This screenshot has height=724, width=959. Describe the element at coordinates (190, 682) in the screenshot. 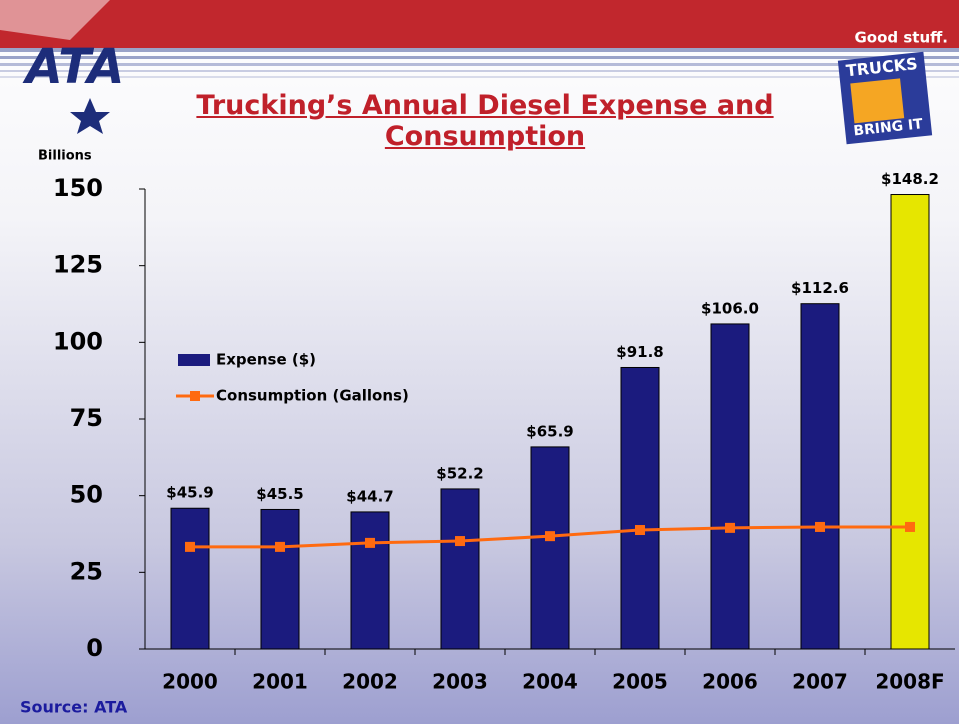

I see `x-tick-label: 2000` at that location.